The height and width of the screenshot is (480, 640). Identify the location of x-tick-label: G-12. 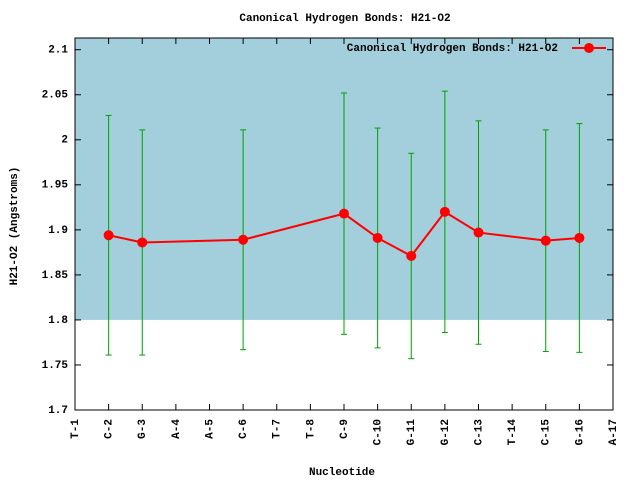
(446, 432).